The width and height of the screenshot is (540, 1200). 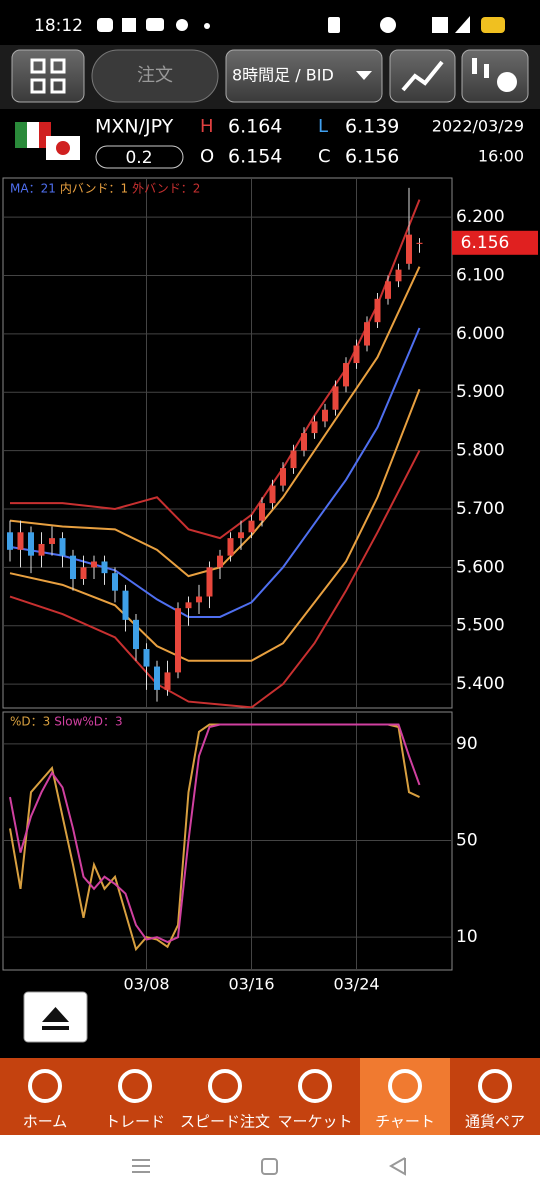 What do you see at coordinates (55, 1028) in the screenshot?
I see `collapse-bar` at bounding box center [55, 1028].